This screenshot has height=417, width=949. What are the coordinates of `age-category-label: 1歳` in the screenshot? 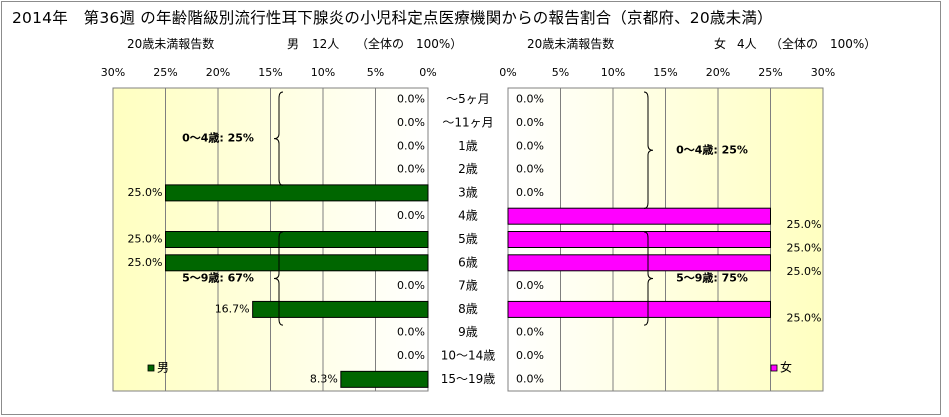 It's located at (468, 146).